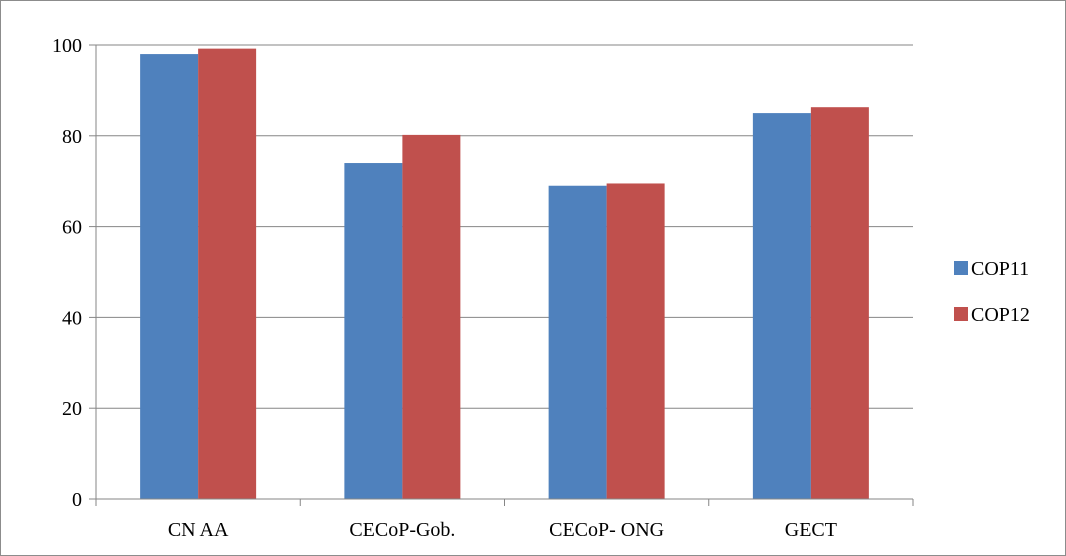 The width and height of the screenshot is (1066, 556). What do you see at coordinates (72, 228) in the screenshot?
I see `y-tick-label: 60` at bounding box center [72, 228].